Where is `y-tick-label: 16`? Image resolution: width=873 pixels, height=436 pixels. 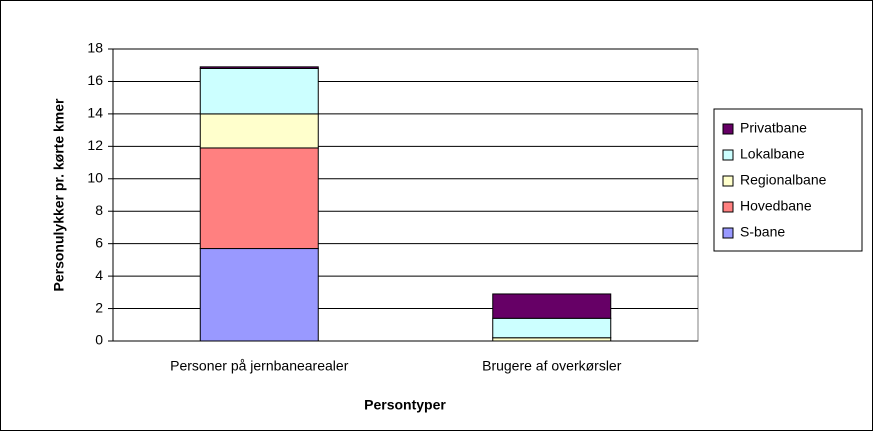 y-tick-label: 16 is located at coordinates (95, 80).